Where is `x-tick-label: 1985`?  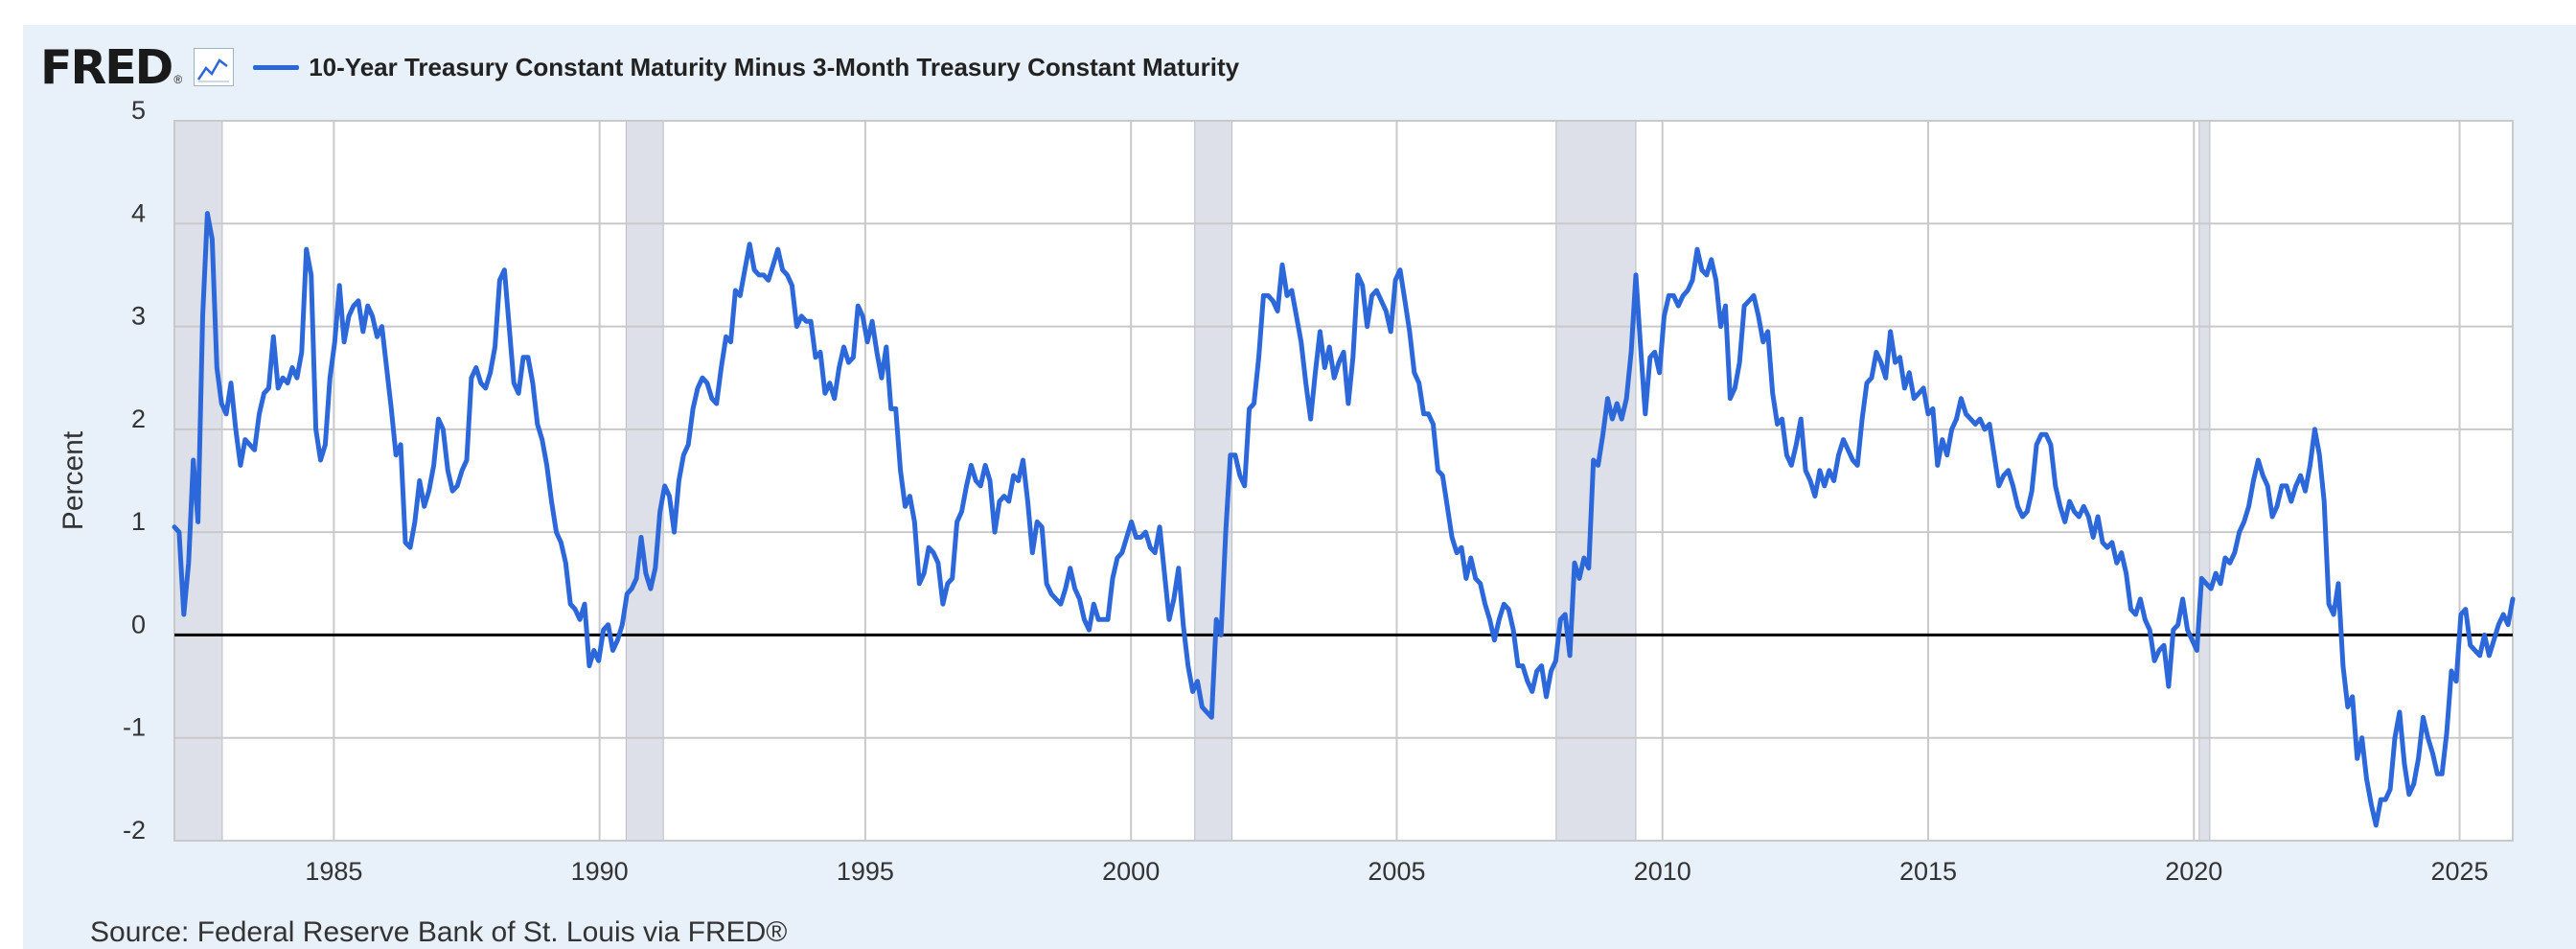 x-tick-label: 1985 is located at coordinates (333, 871).